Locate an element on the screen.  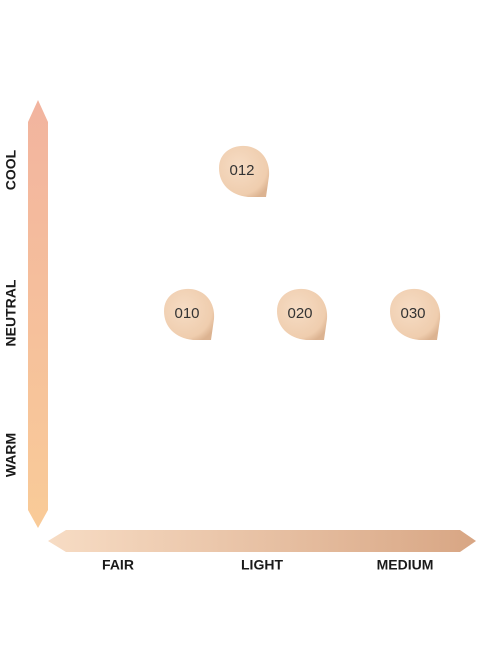
swatch-label: 020 is located at coordinates (299, 313).